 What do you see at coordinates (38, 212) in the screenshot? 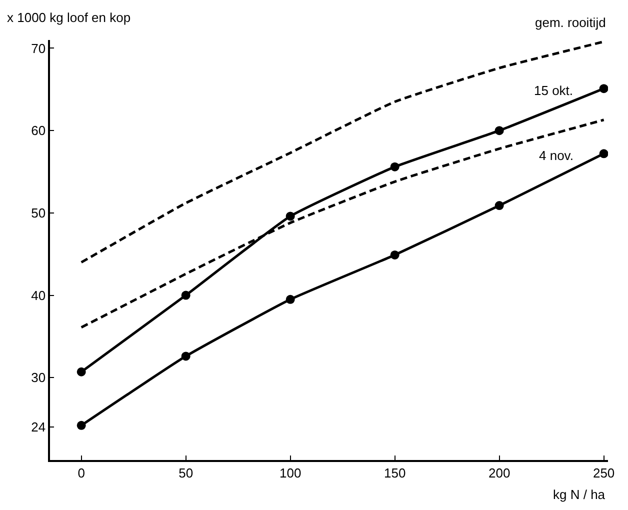
I see `y-tick-label: 50` at bounding box center [38, 212].